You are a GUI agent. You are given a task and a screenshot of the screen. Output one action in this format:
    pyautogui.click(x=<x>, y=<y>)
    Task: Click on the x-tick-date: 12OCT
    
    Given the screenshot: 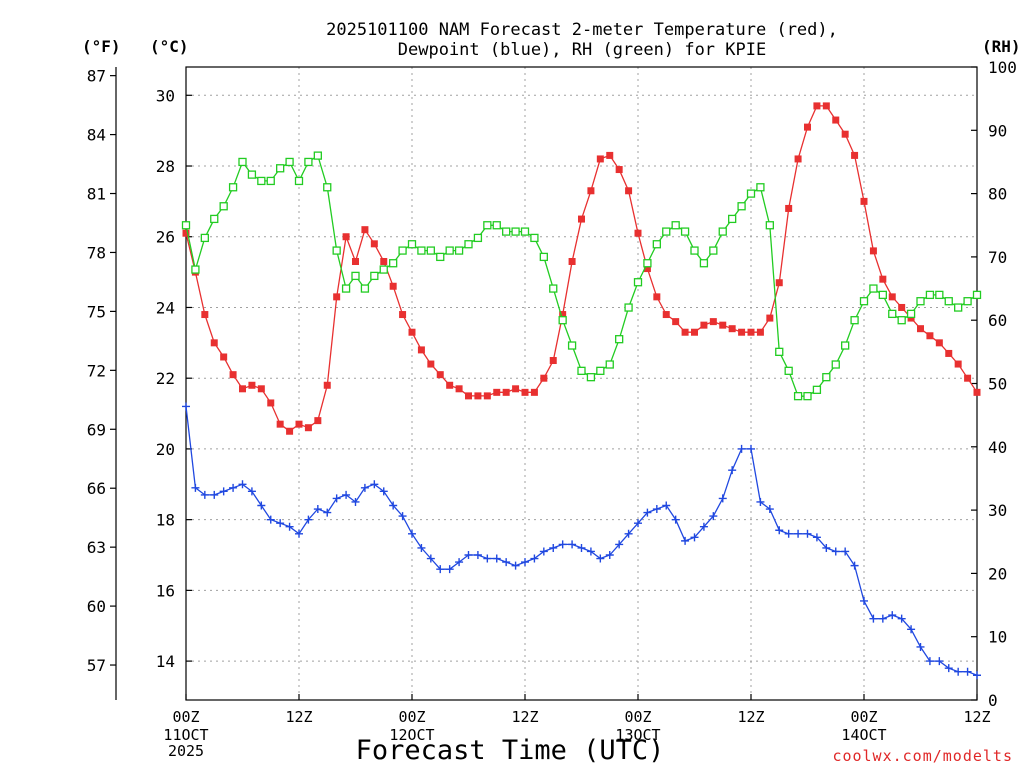 What is the action you would take?
    pyautogui.click(x=411, y=735)
    